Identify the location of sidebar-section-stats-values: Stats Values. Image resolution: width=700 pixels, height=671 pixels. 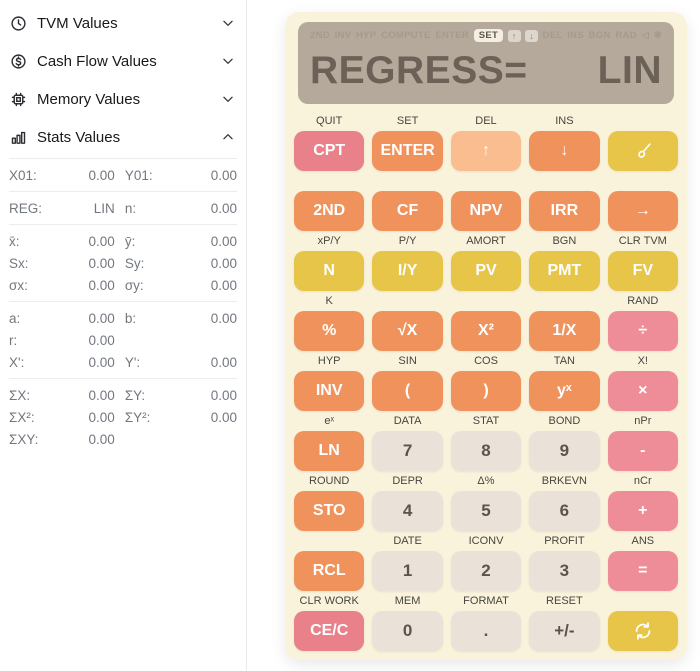
(123, 137).